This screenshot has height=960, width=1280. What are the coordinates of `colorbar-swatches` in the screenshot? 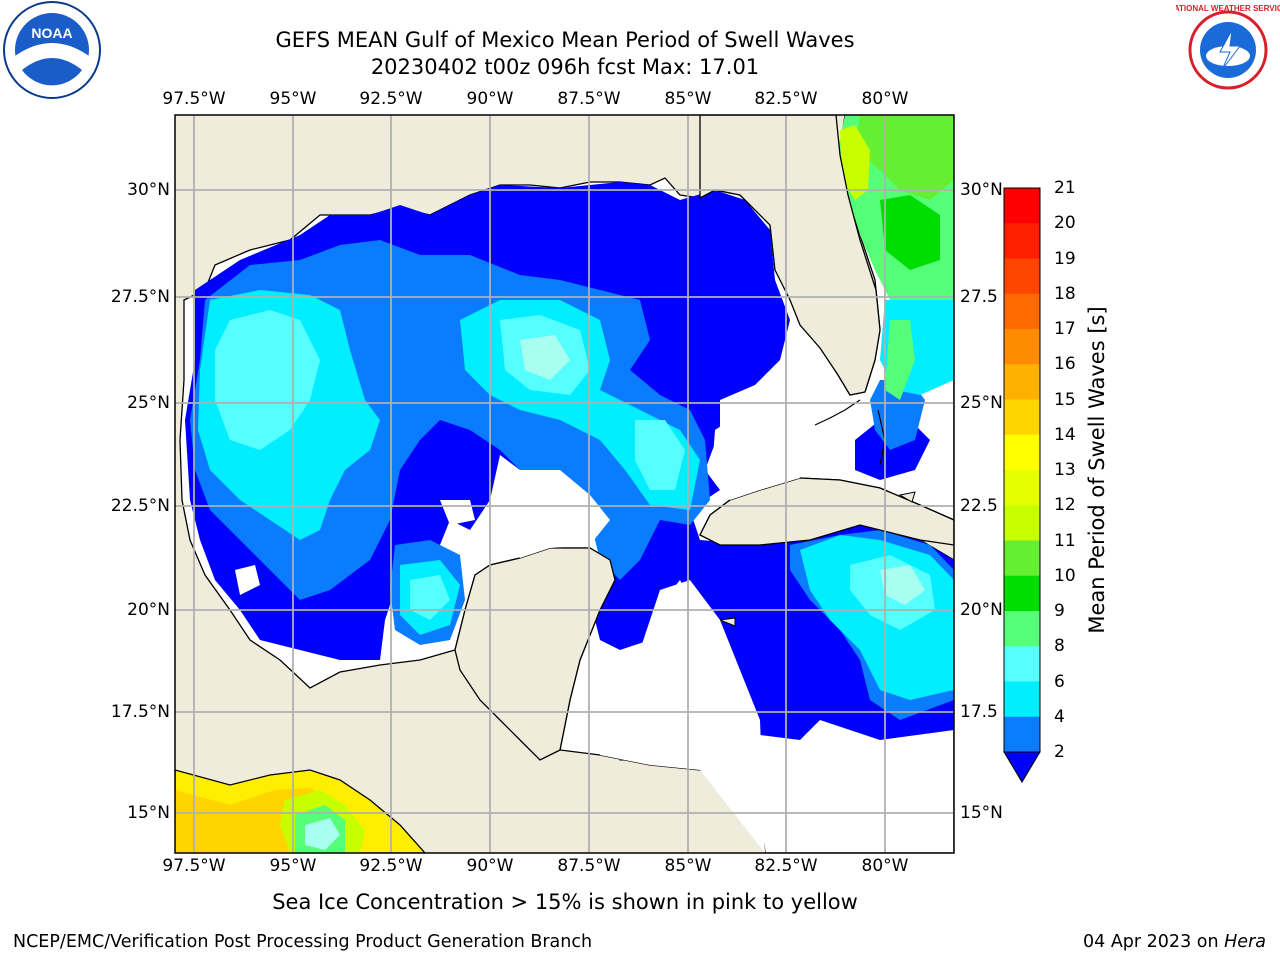 It's located at (1022, 470).